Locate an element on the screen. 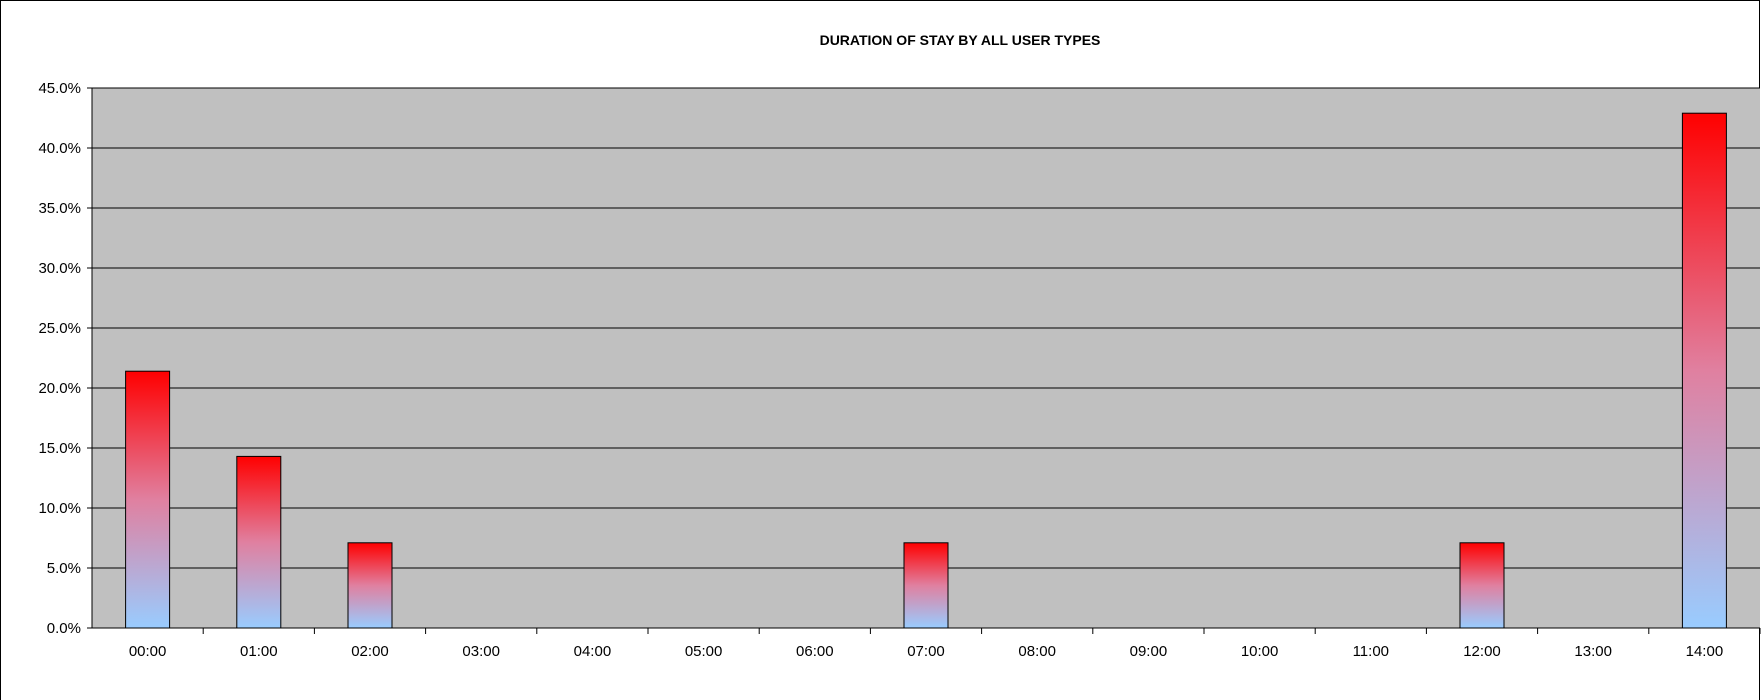 This screenshot has height=700, width=1762. x-tick-label: 01:00 is located at coordinates (259, 651).